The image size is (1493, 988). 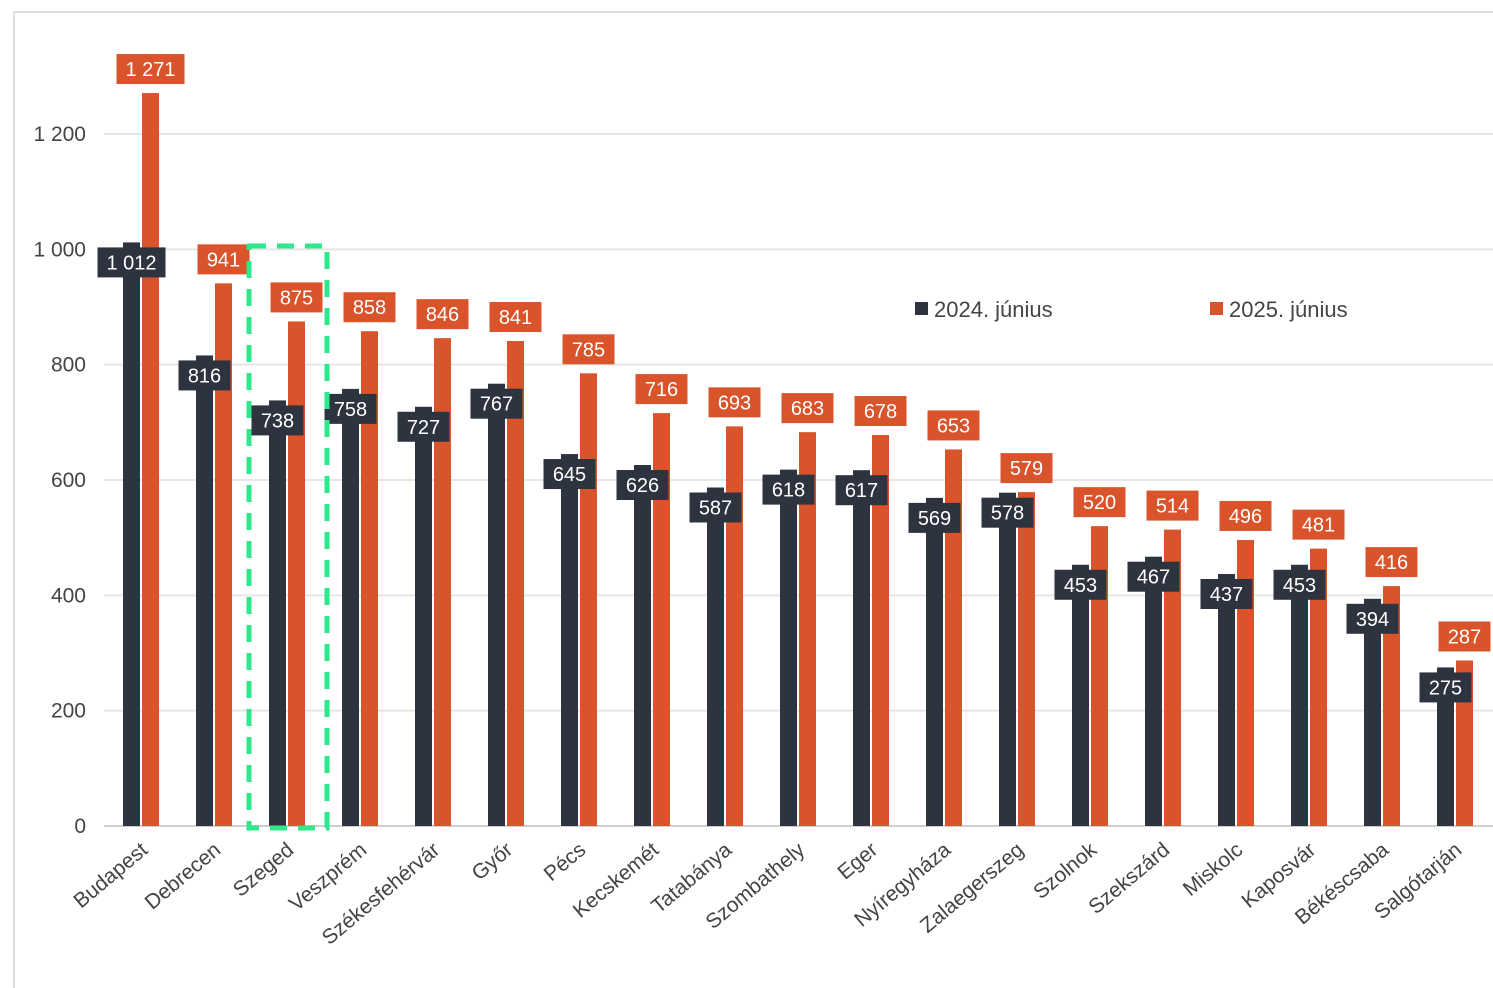 What do you see at coordinates (1245, 515) in the screenshot?
I see `data-label-2025-miskolc: 496` at bounding box center [1245, 515].